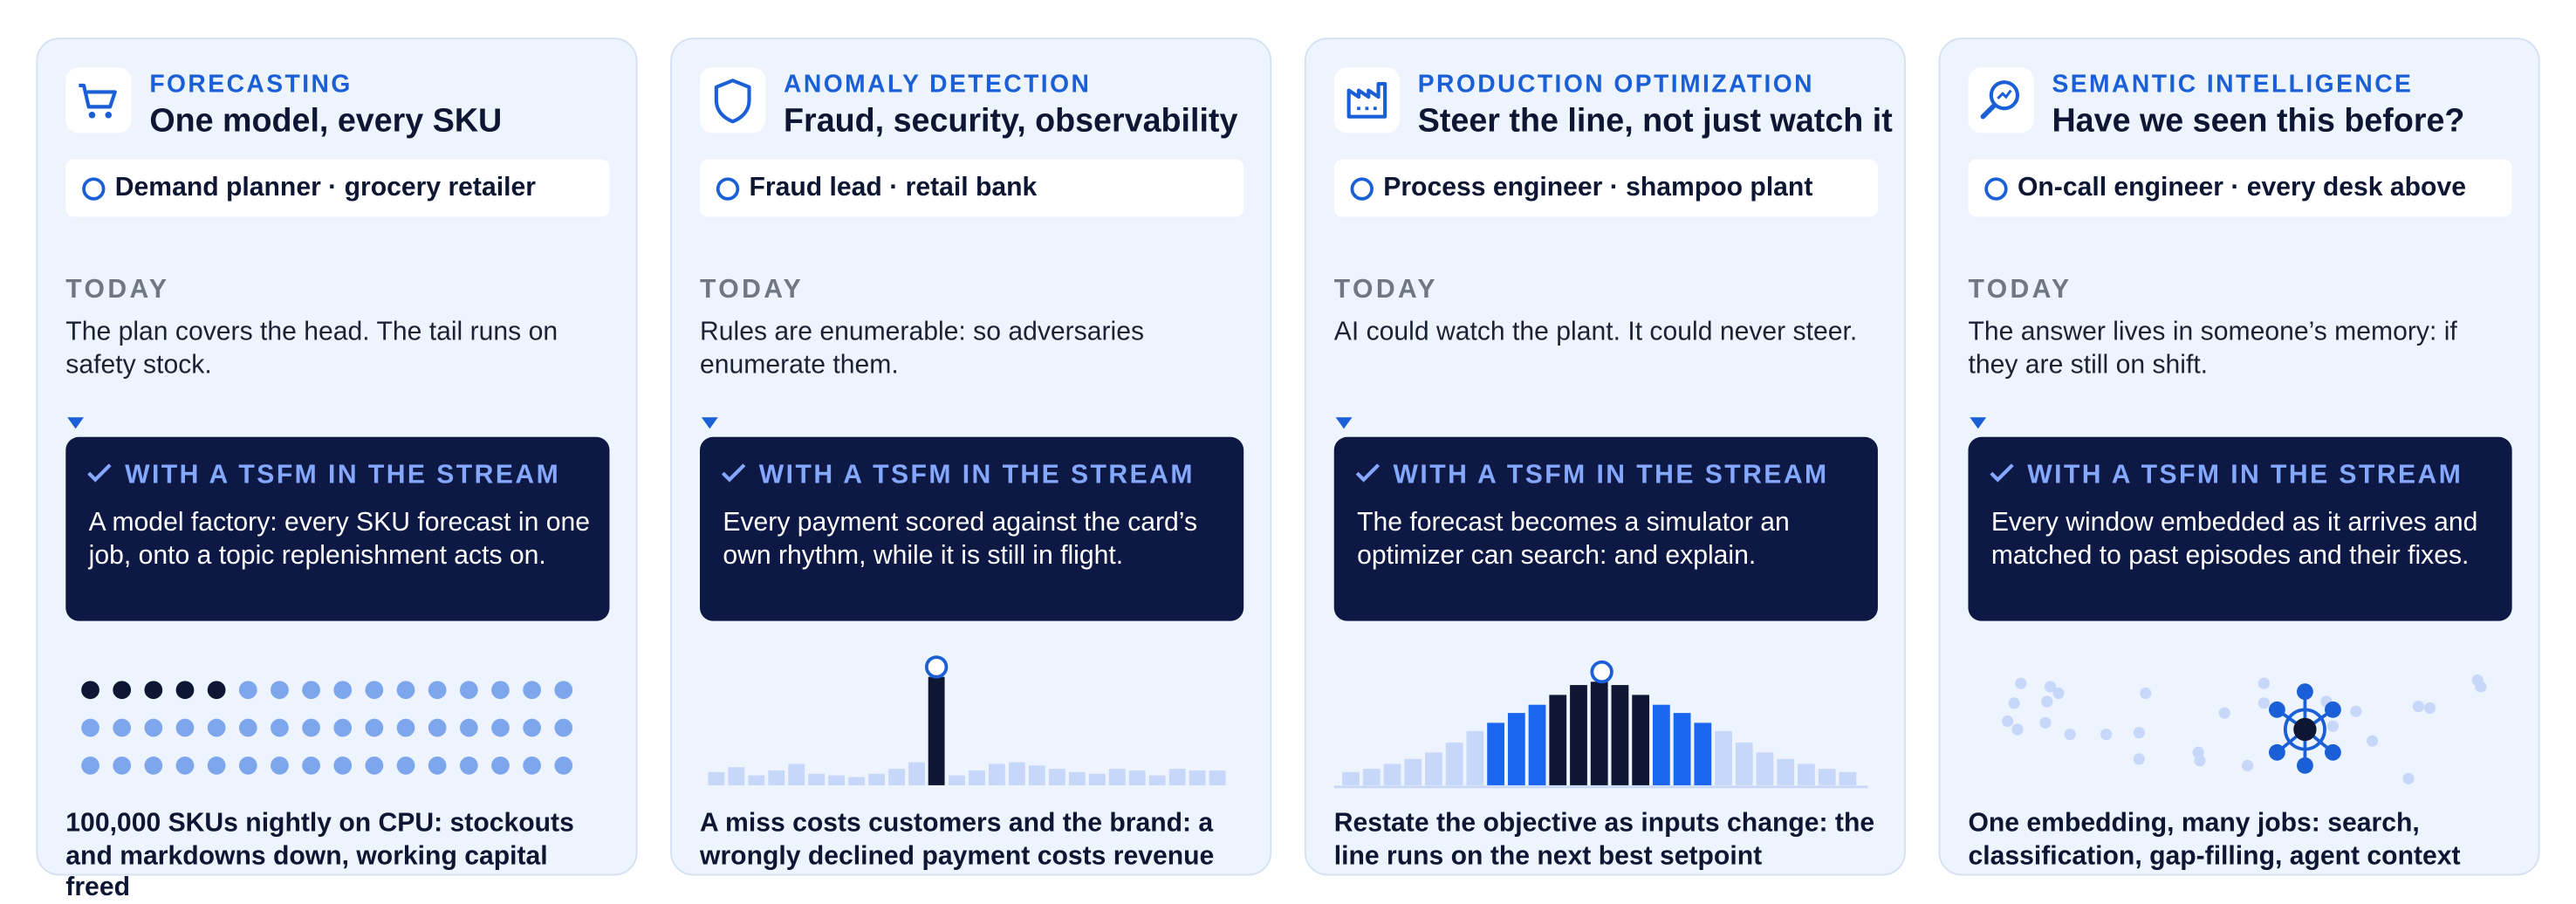 Image resolution: width=2576 pixels, height=904 pixels. I want to click on persona: Demand planner · grocery retailer, so click(325, 188).